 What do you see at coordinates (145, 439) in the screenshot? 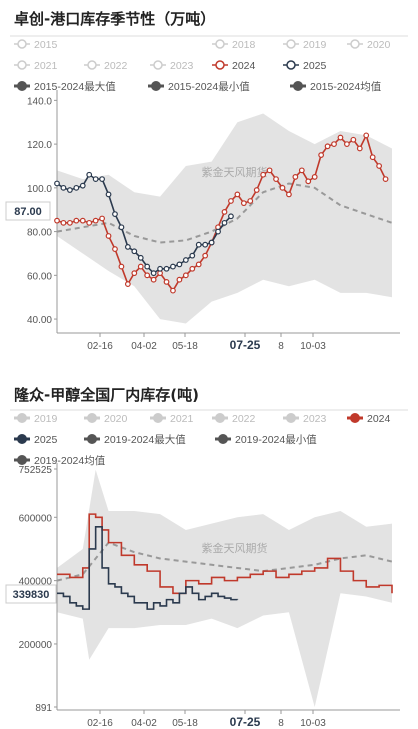
I see `legend-label: 2019-2024最大值` at bounding box center [145, 439].